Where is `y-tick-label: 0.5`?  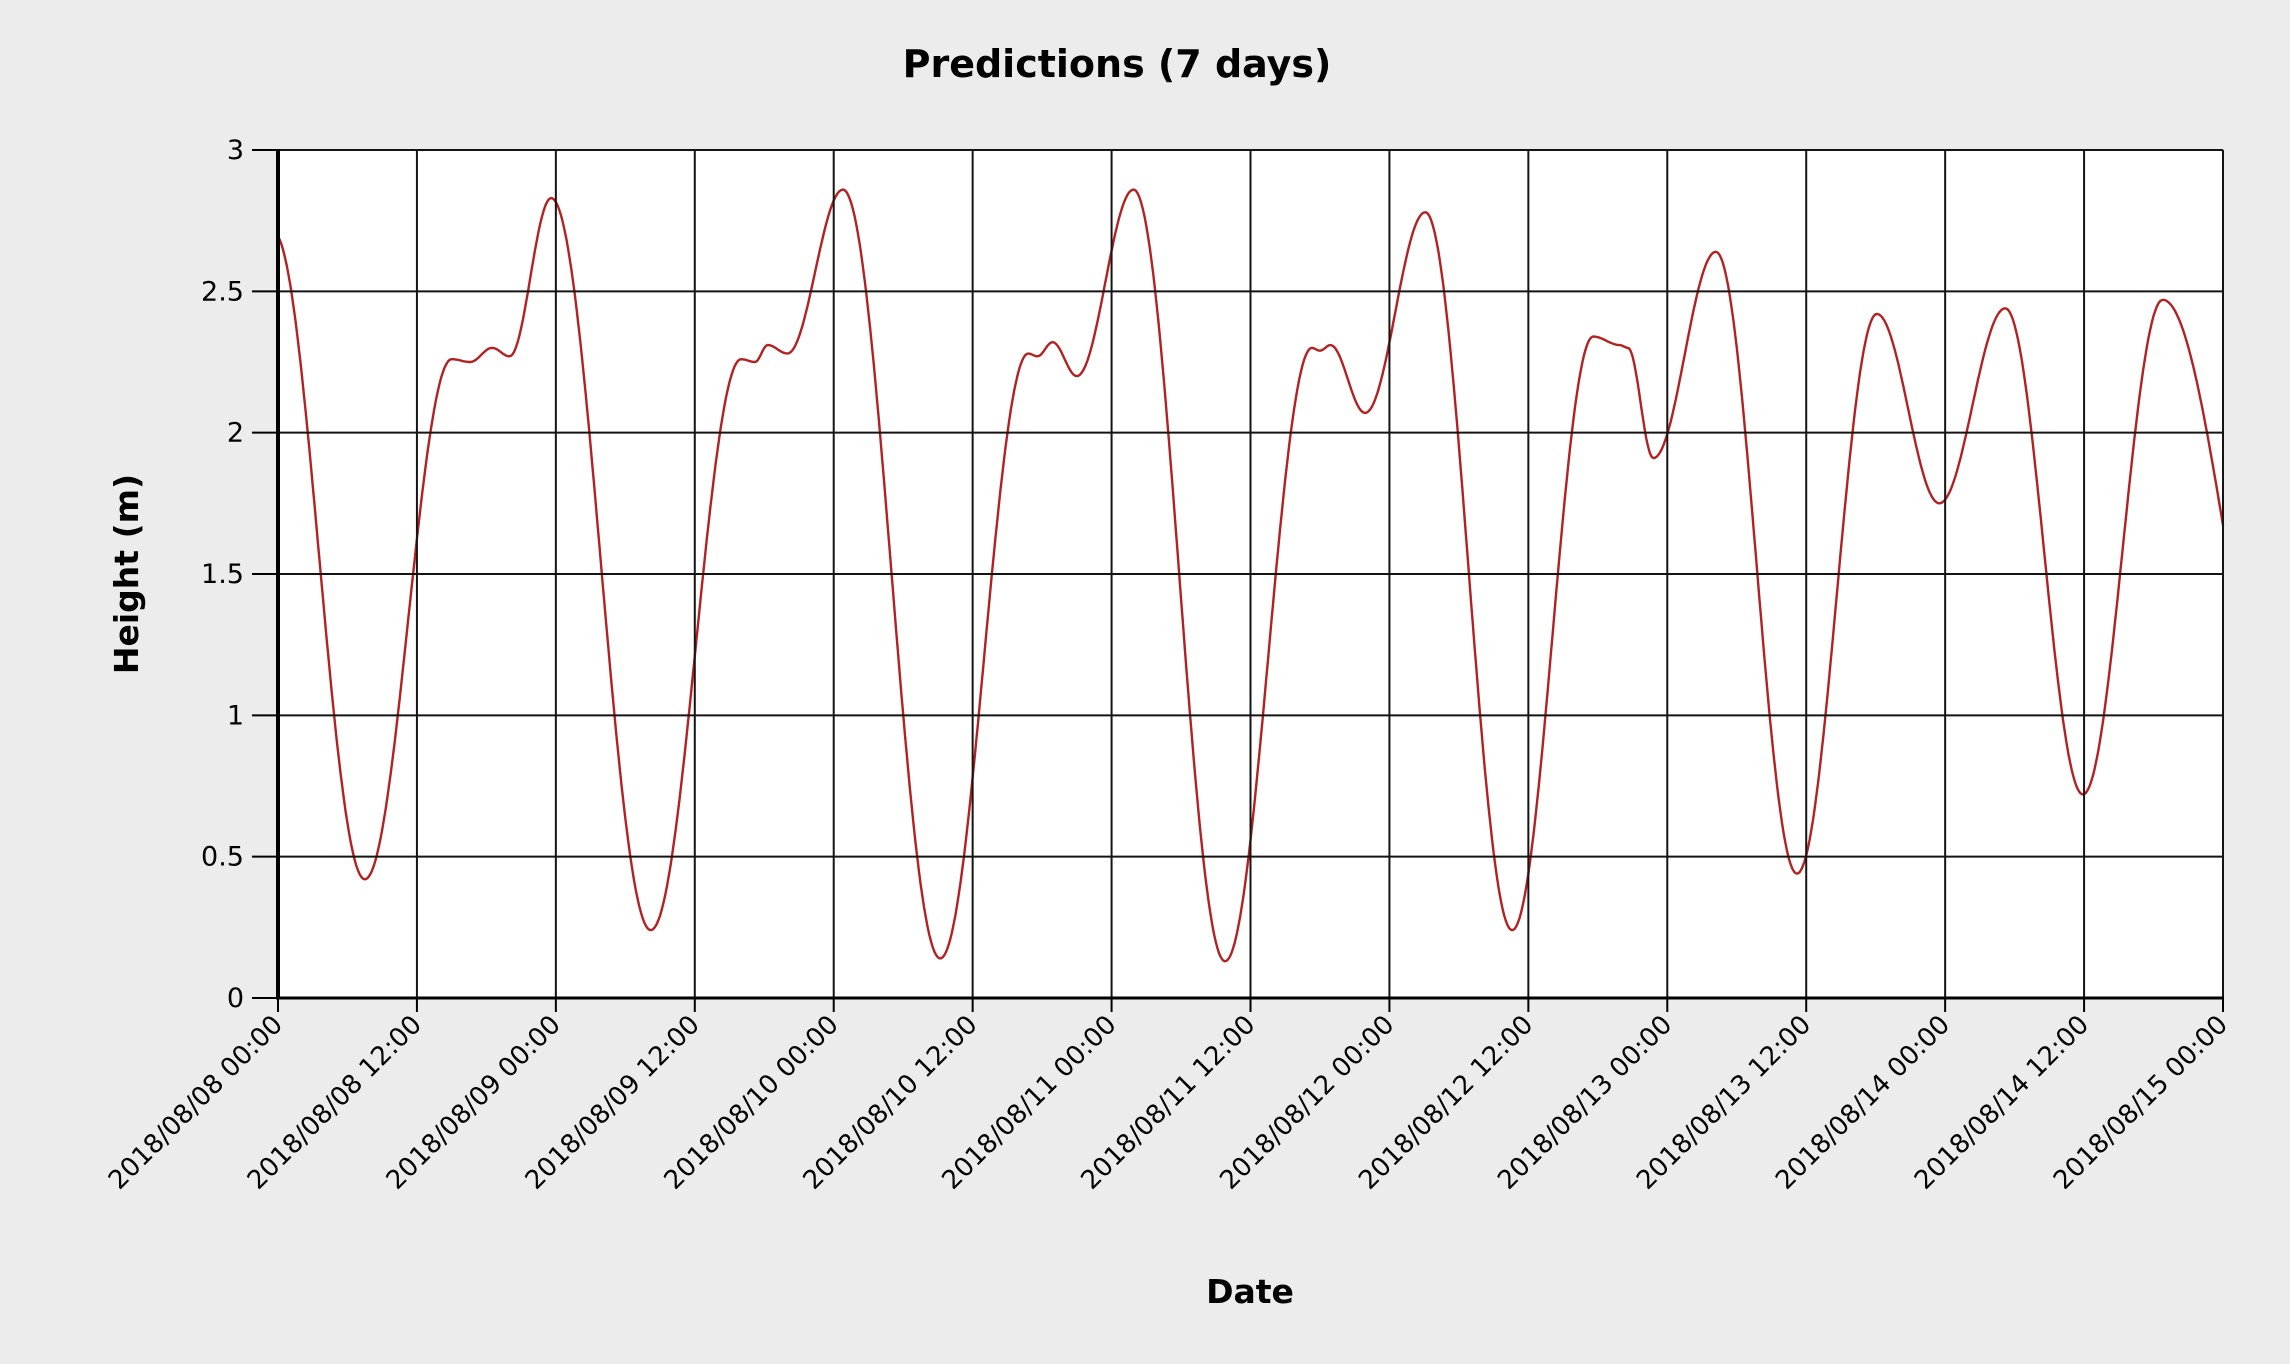 y-tick-label: 0.5 is located at coordinates (222, 857).